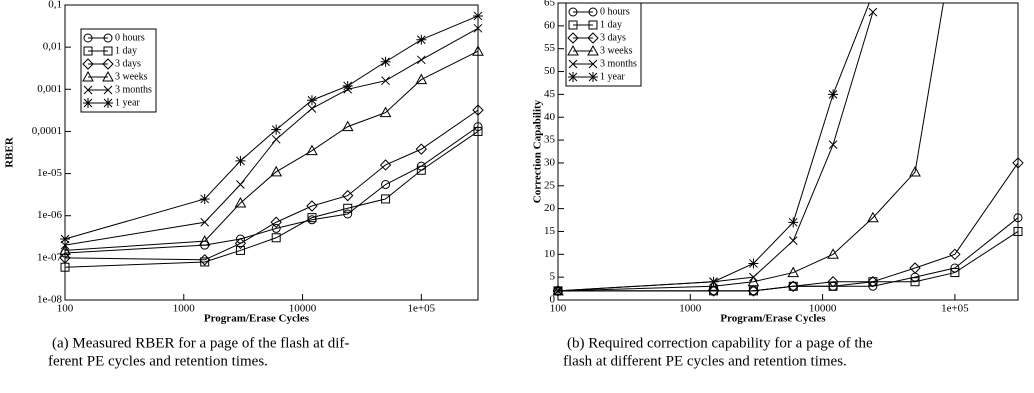 The height and width of the screenshot is (393, 1034). I want to click on y-tick-label: 0,0001, so click(47, 131).